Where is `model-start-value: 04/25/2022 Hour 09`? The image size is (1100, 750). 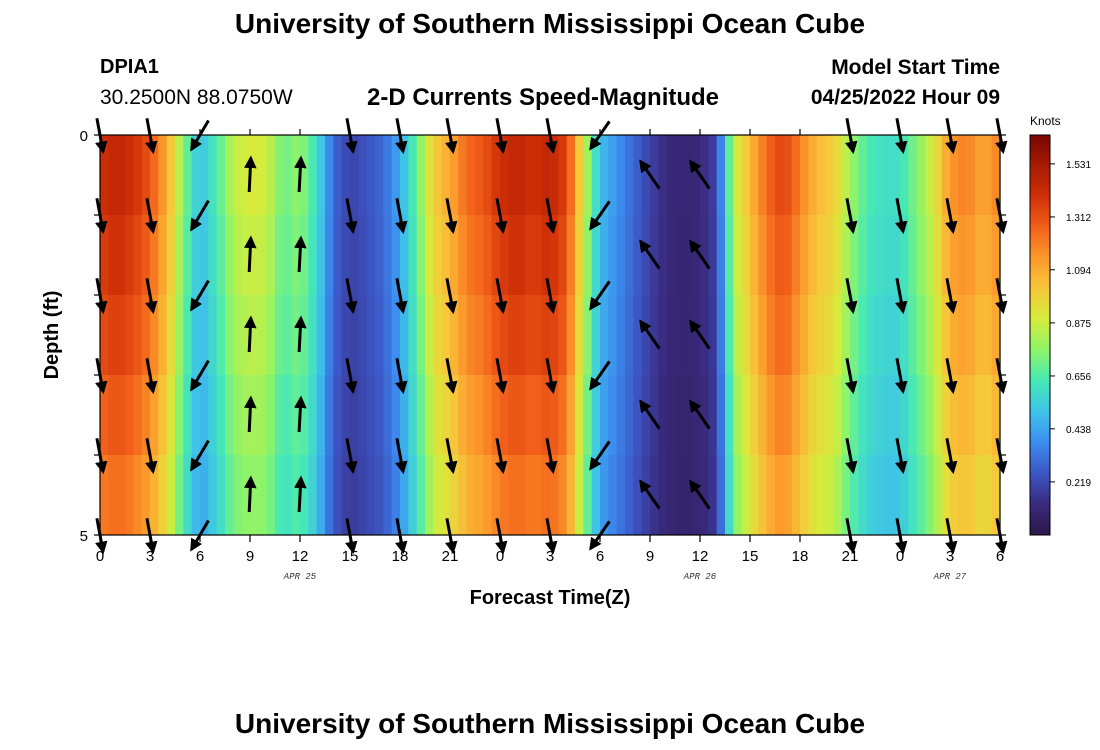
model-start-value: 04/25/2022 Hour 09 is located at coordinates (905, 97).